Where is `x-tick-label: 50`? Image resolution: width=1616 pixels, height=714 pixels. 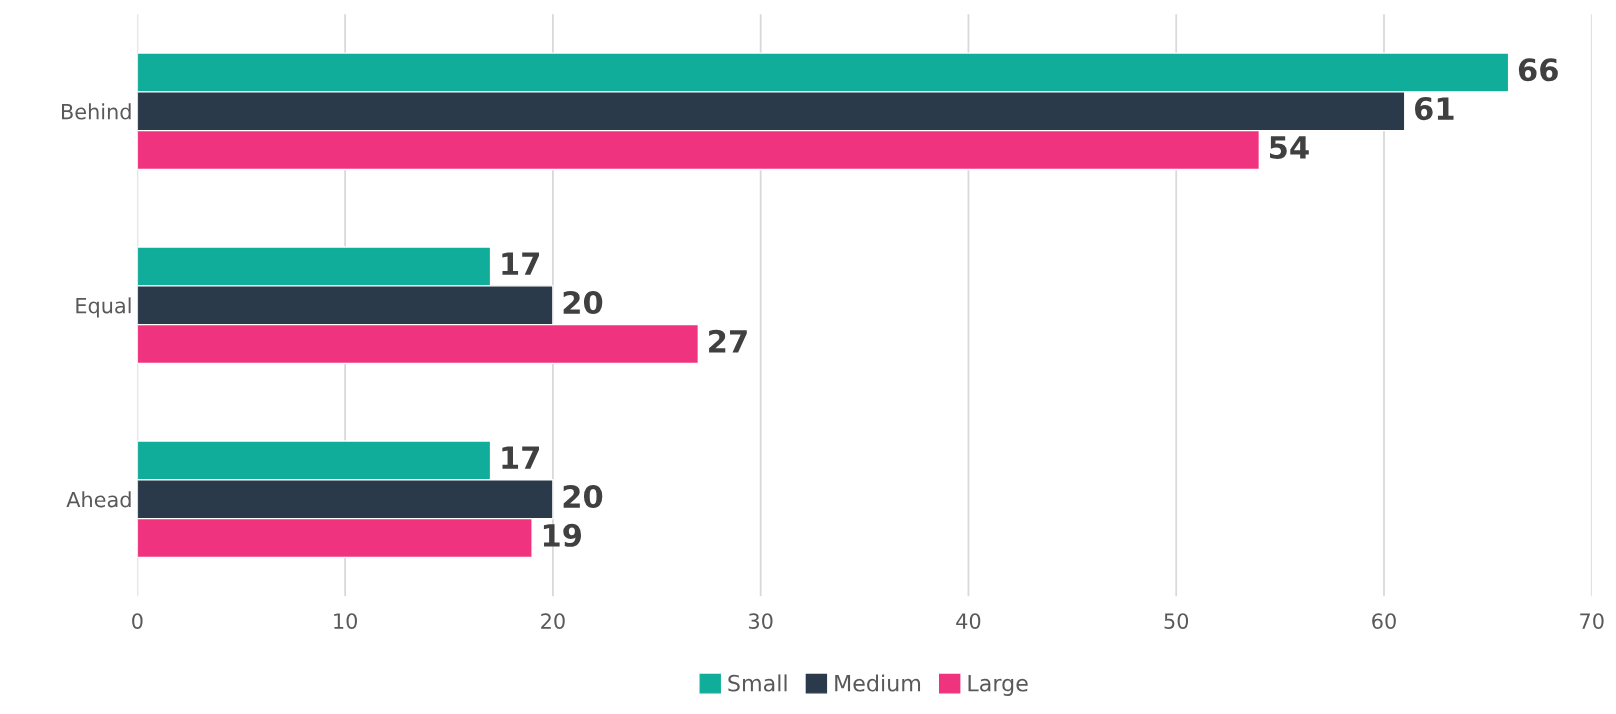
x-tick-label: 50 is located at coordinates (1176, 621).